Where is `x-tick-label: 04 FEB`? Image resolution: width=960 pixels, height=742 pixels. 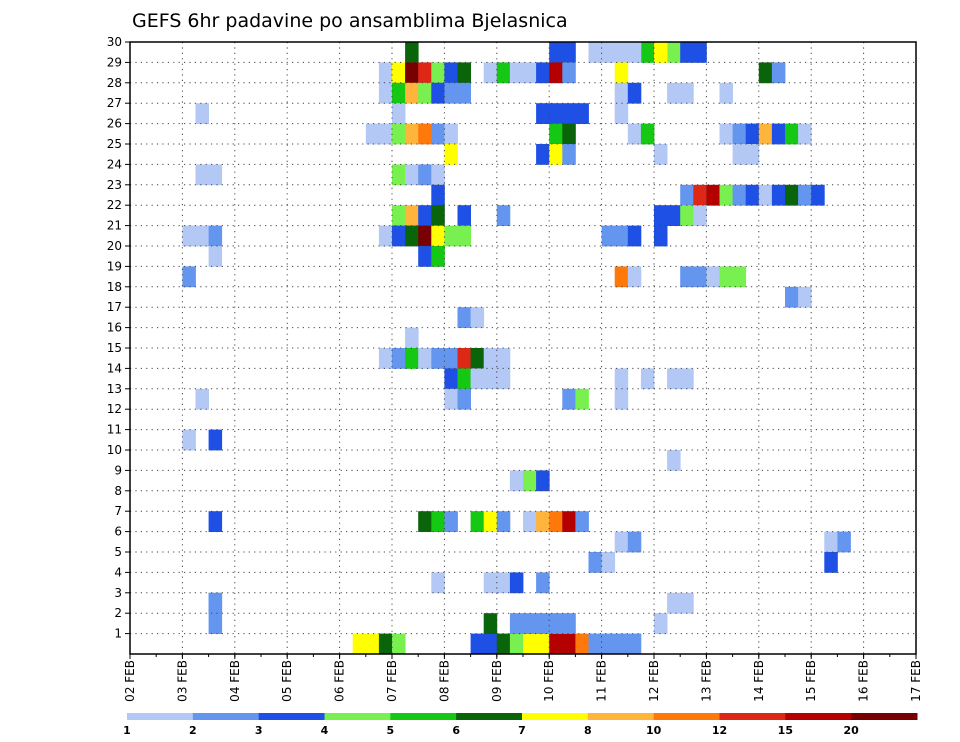
x-tick-label: 04 FEB is located at coordinates (235, 681).